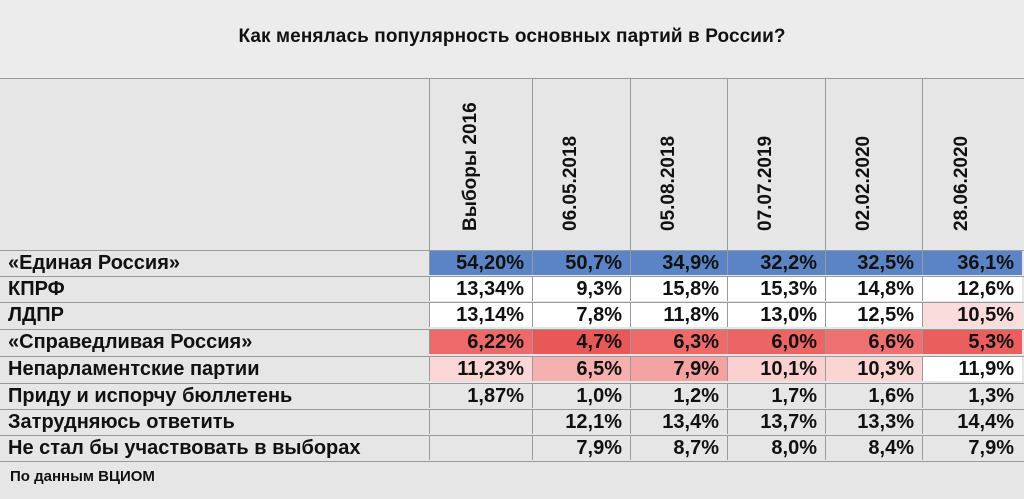 This screenshot has height=499, width=1024. I want to click on table-cell: 13,34%, so click(480, 289).